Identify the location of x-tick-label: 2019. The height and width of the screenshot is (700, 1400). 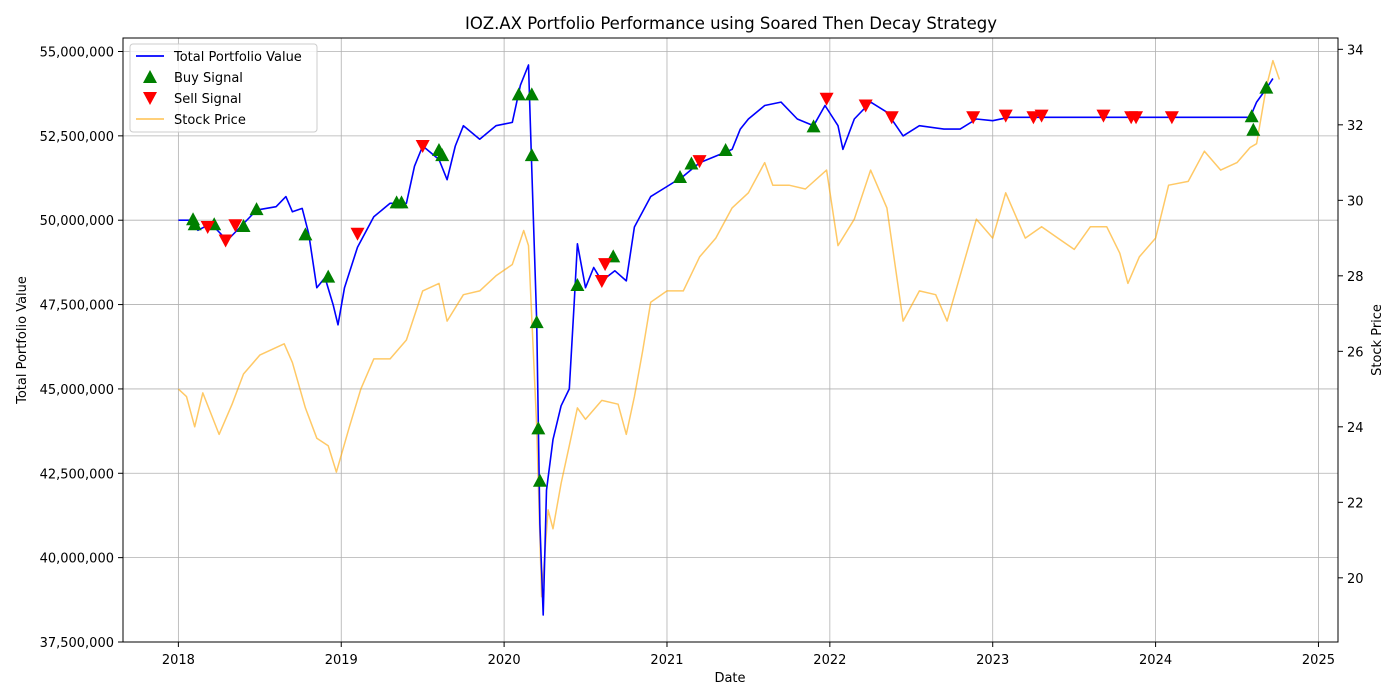
(341, 660).